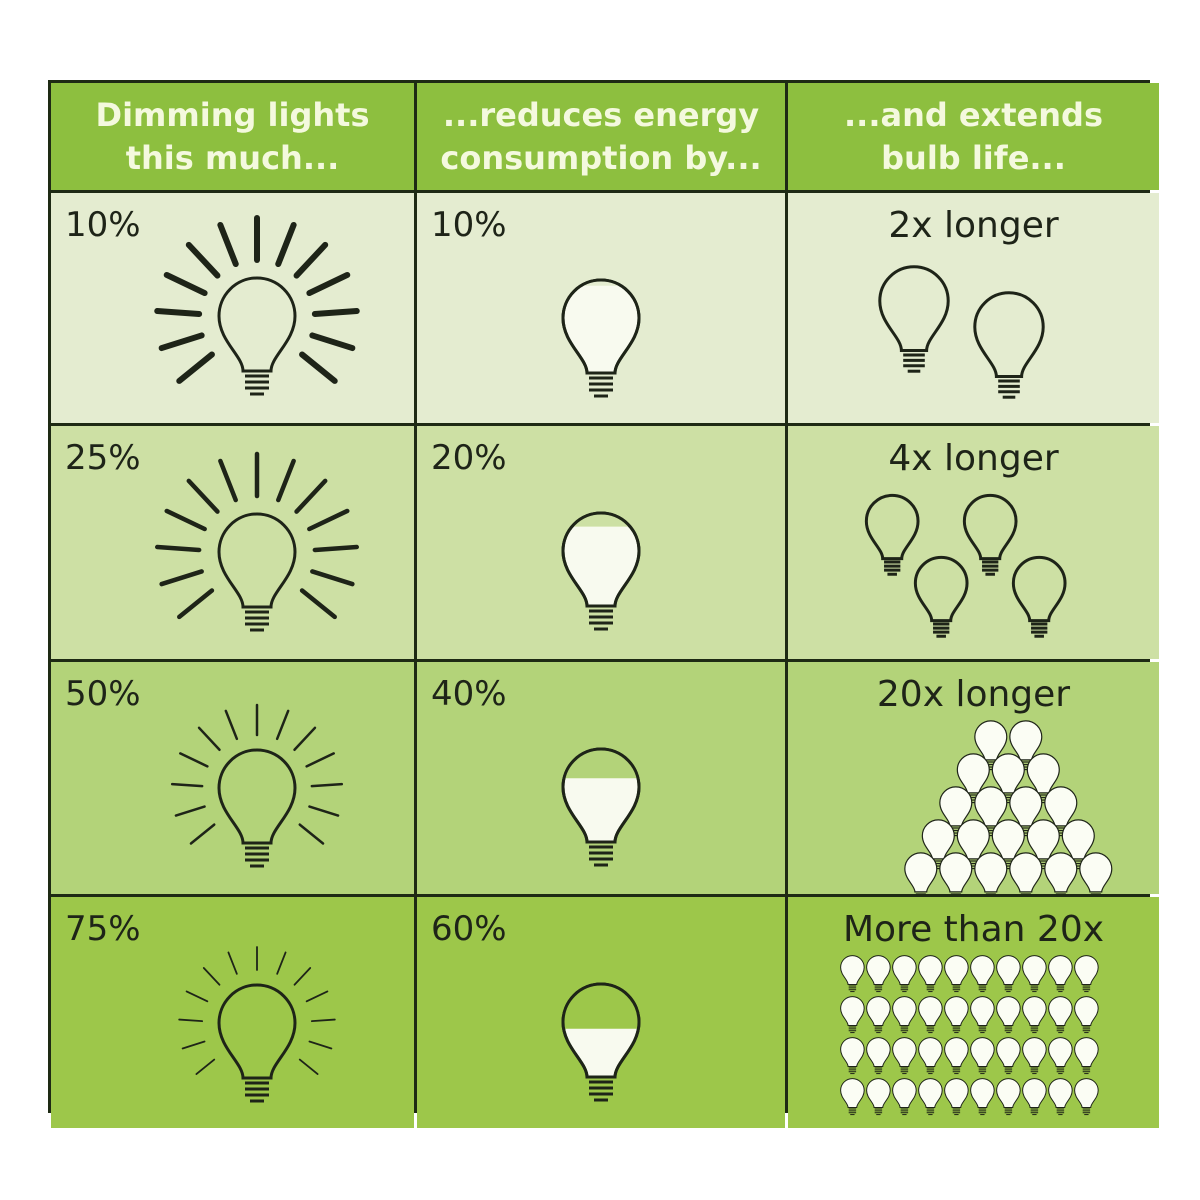 This screenshot has width=1200, height=1200. Describe the element at coordinates (103, 458) in the screenshot. I see `dim-percent: 25%` at that location.